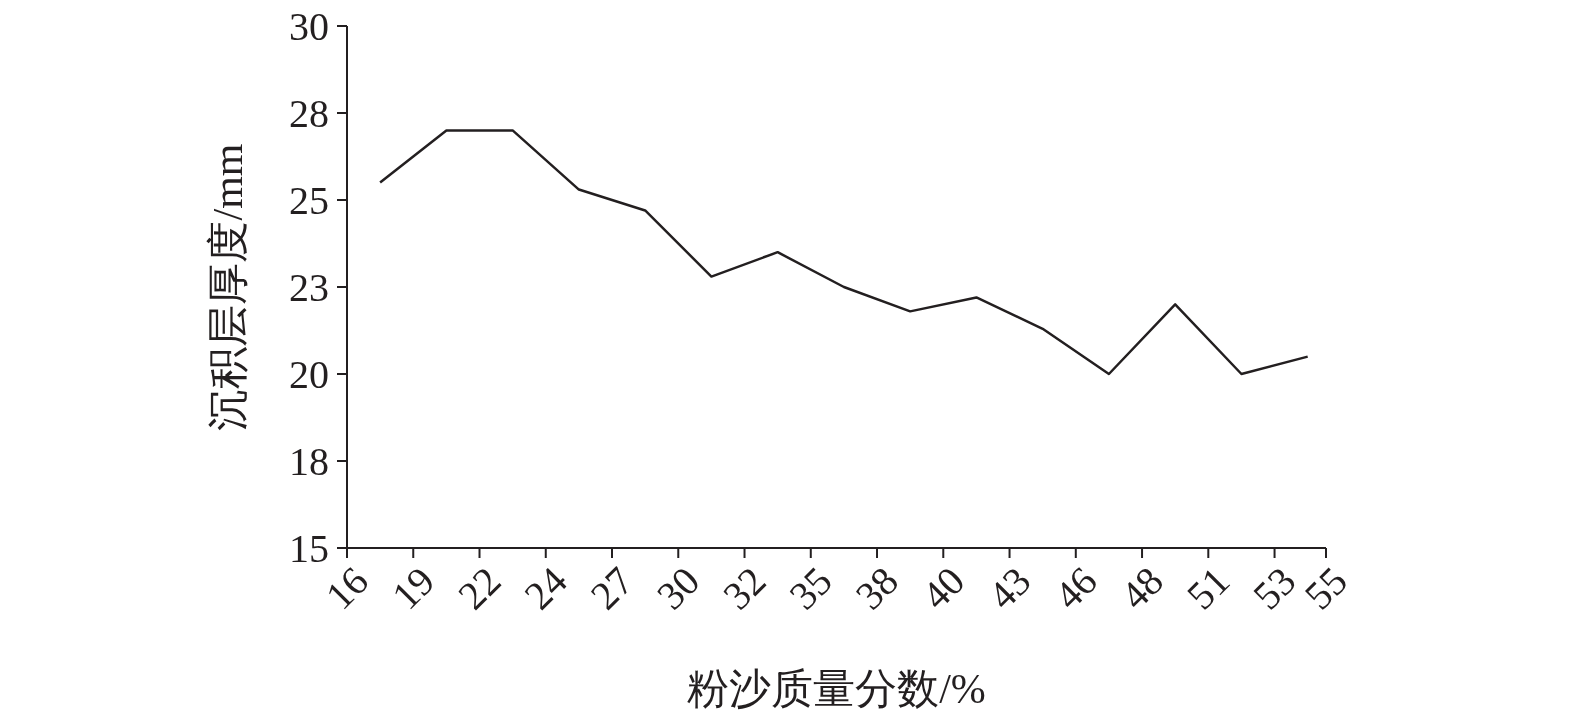 The height and width of the screenshot is (723, 1575). I want to click on x-tick-label: 32, so click(744, 588).